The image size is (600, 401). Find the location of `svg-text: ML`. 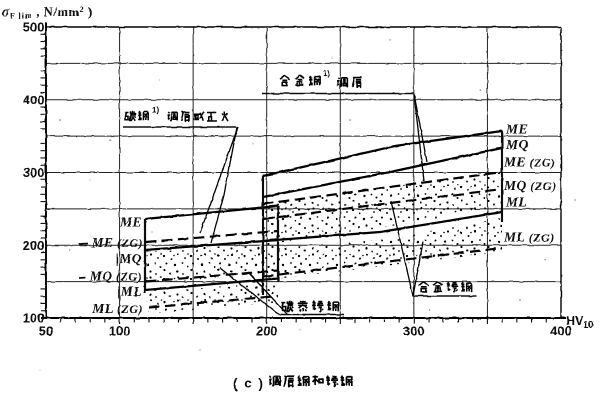

svg-text: ML is located at coordinates (516, 202).